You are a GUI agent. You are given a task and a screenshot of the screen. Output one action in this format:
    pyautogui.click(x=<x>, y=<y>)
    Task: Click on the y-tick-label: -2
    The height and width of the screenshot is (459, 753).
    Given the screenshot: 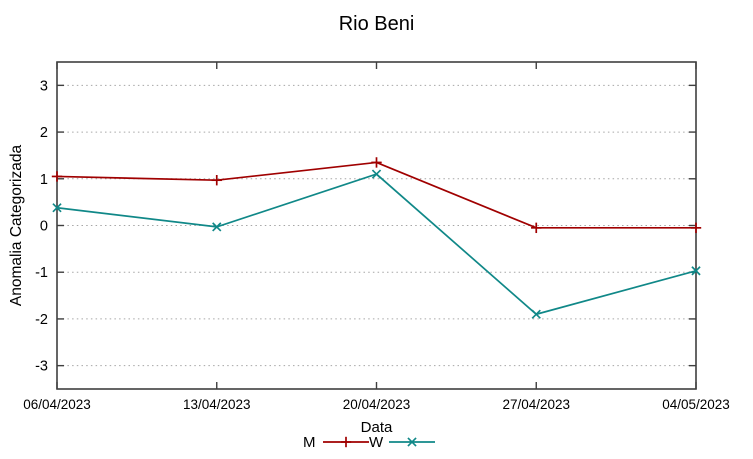 What is the action you would take?
    pyautogui.click(x=41, y=320)
    